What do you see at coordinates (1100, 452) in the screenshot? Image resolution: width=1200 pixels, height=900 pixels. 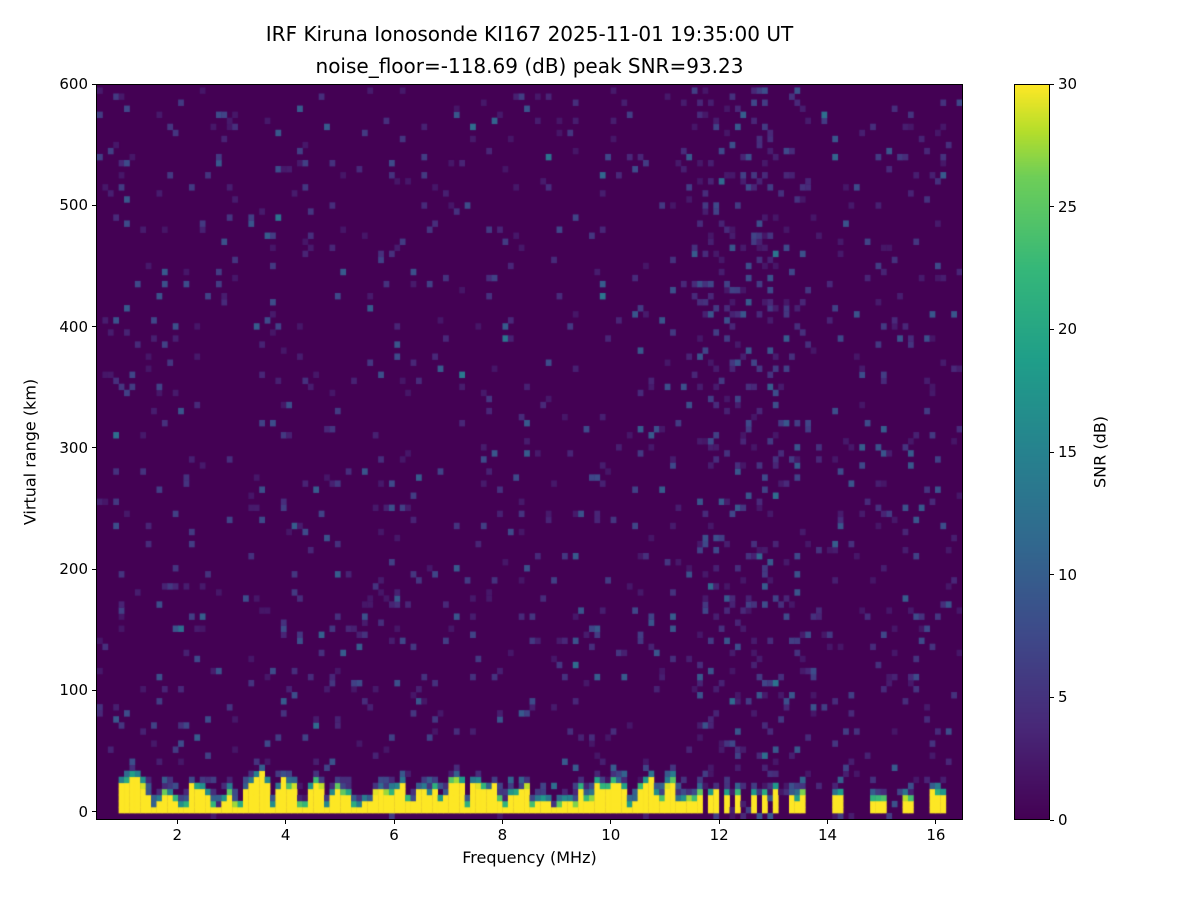 I see `colorbar-label: SNR (dB)` at bounding box center [1100, 452].